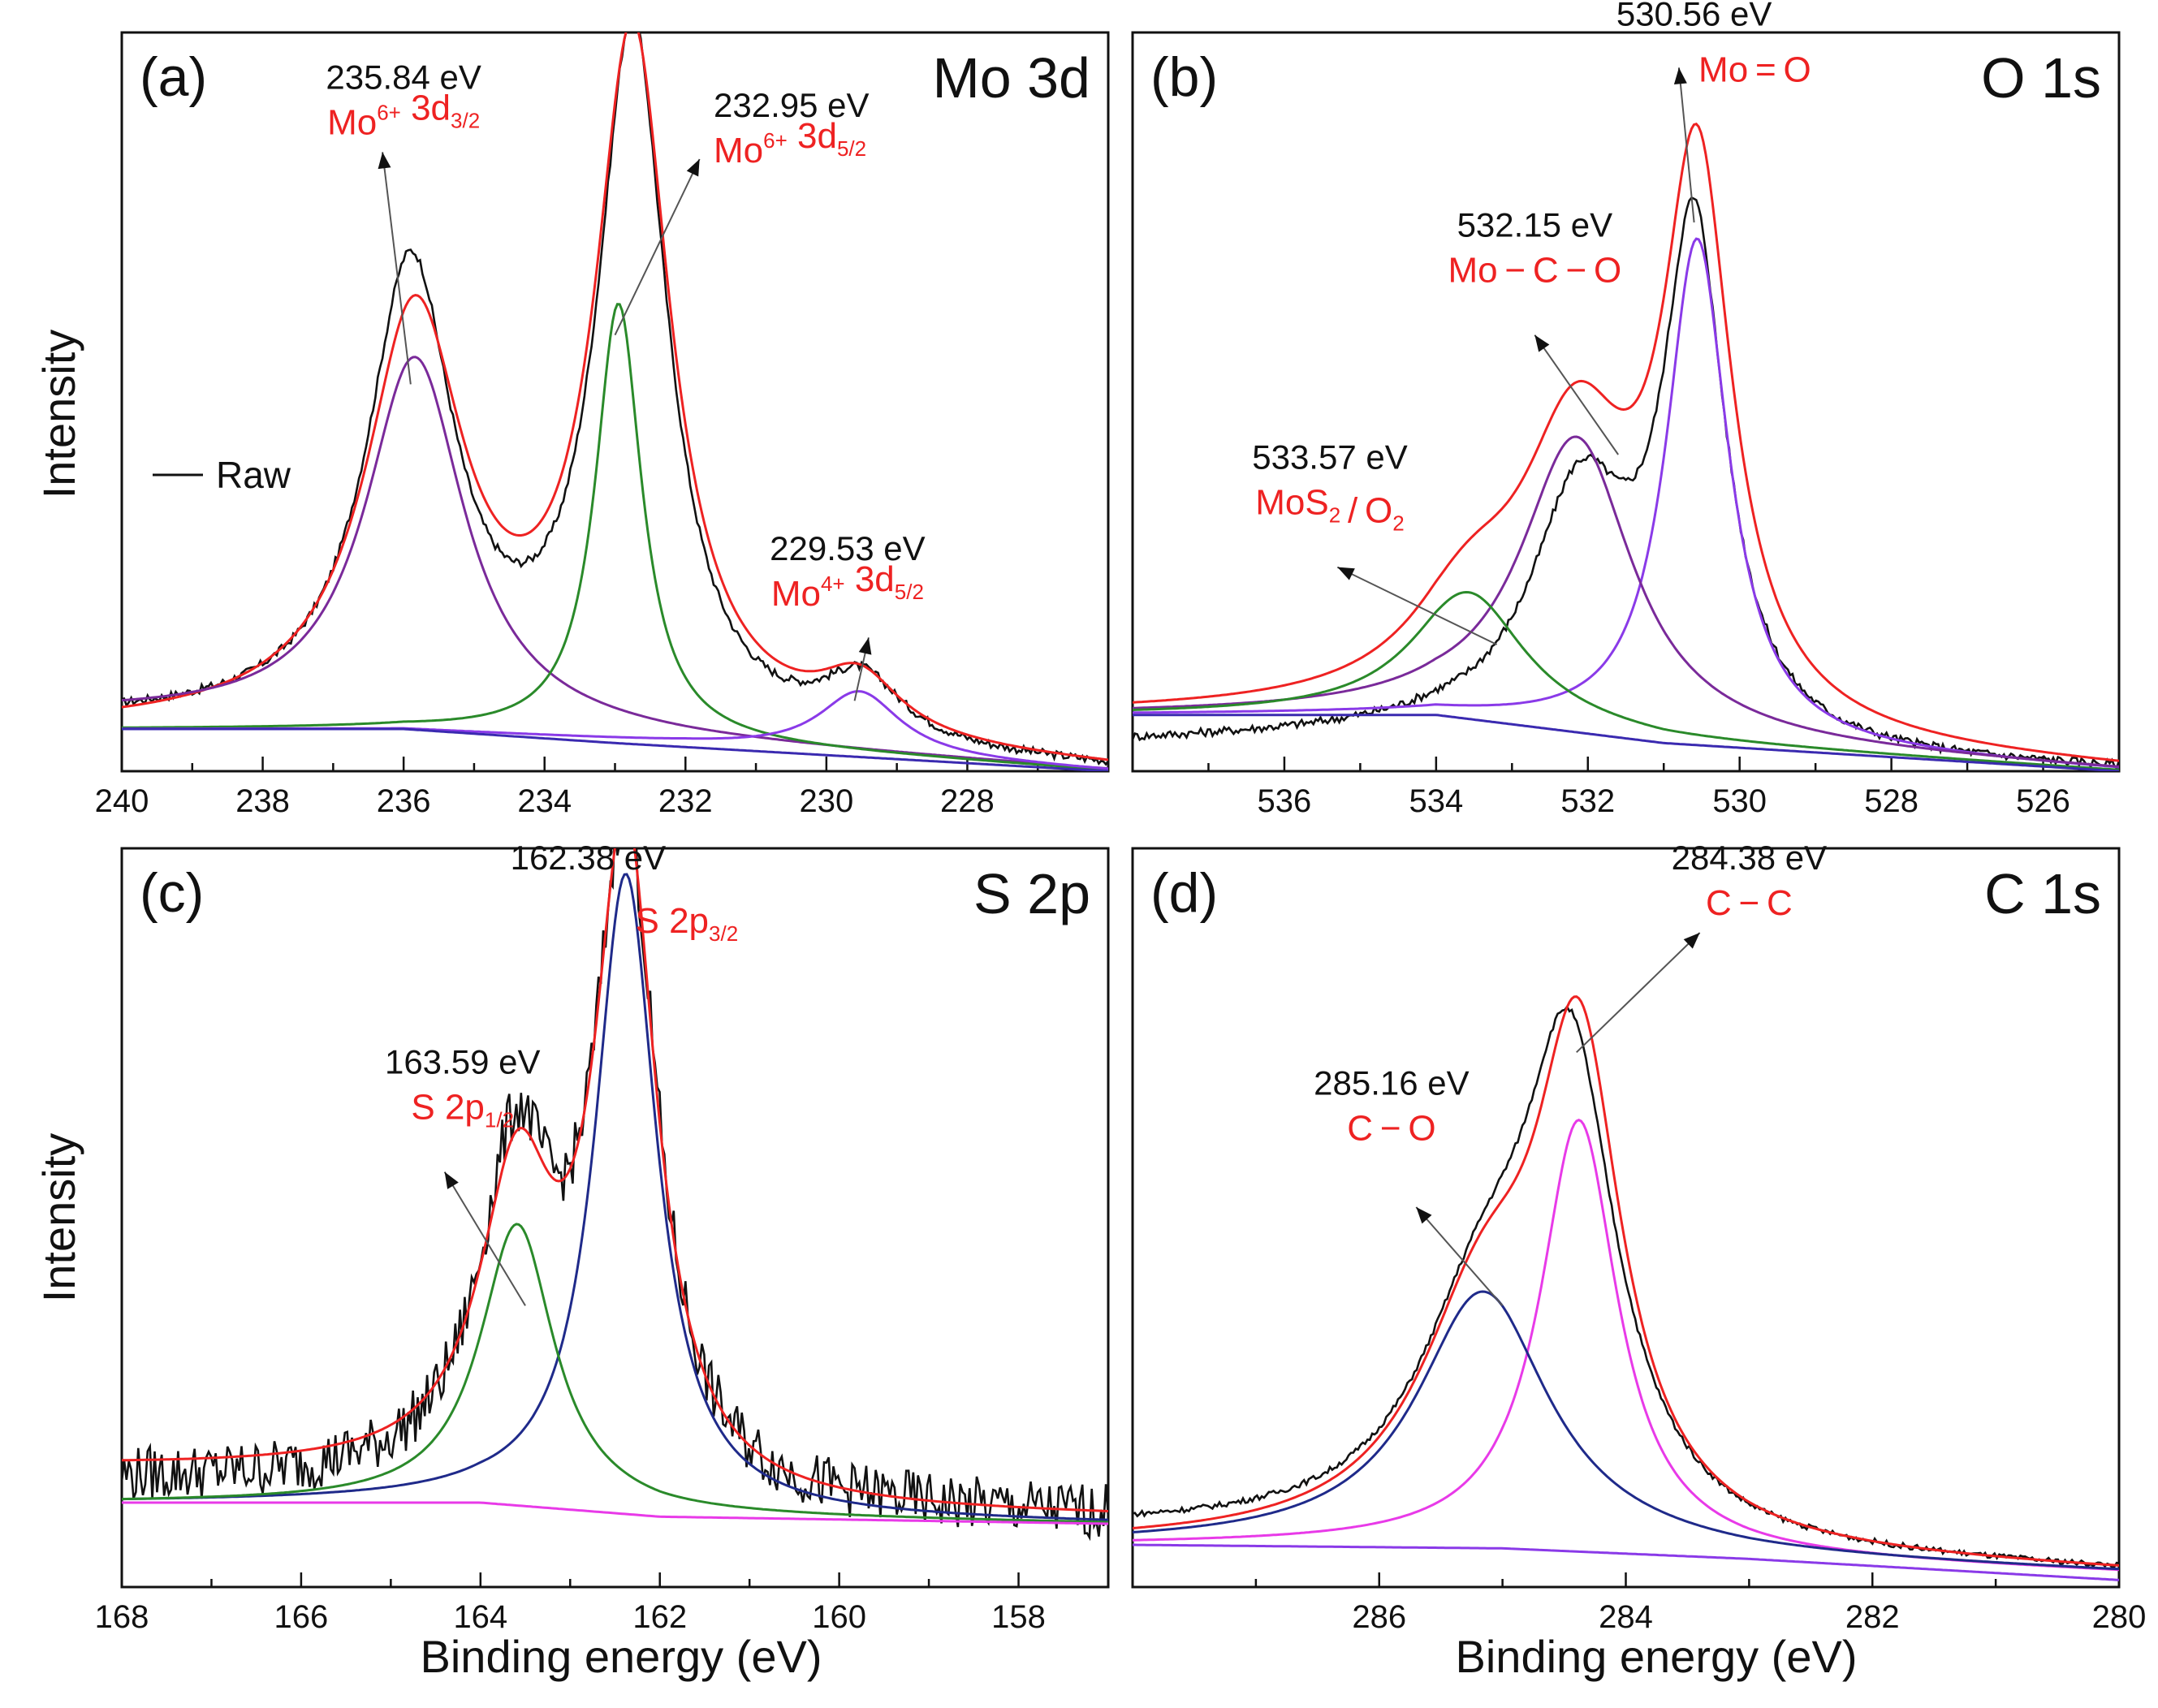  Describe the element at coordinates (1750, 903) in the screenshot. I see `annotation-assignment: C − C` at that location.